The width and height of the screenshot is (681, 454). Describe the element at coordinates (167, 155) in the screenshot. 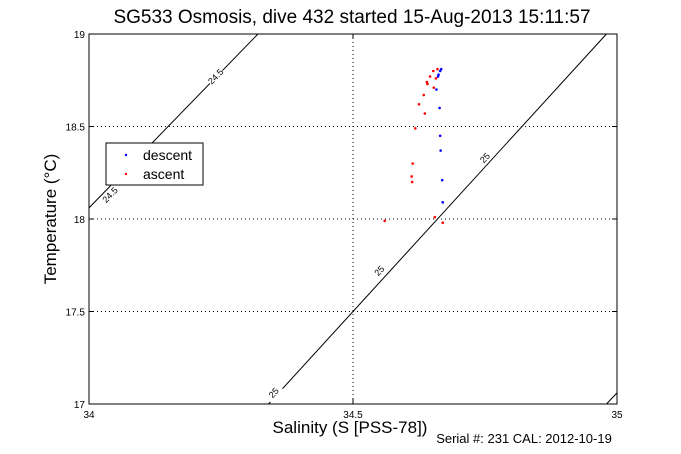

I see `legend-label-descent: descent` at that location.